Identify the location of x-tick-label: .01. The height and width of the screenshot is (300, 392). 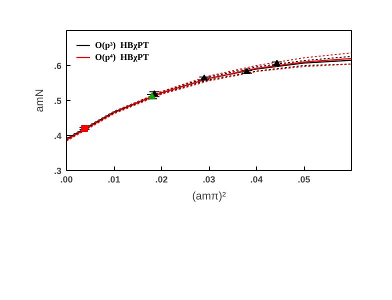
(114, 179).